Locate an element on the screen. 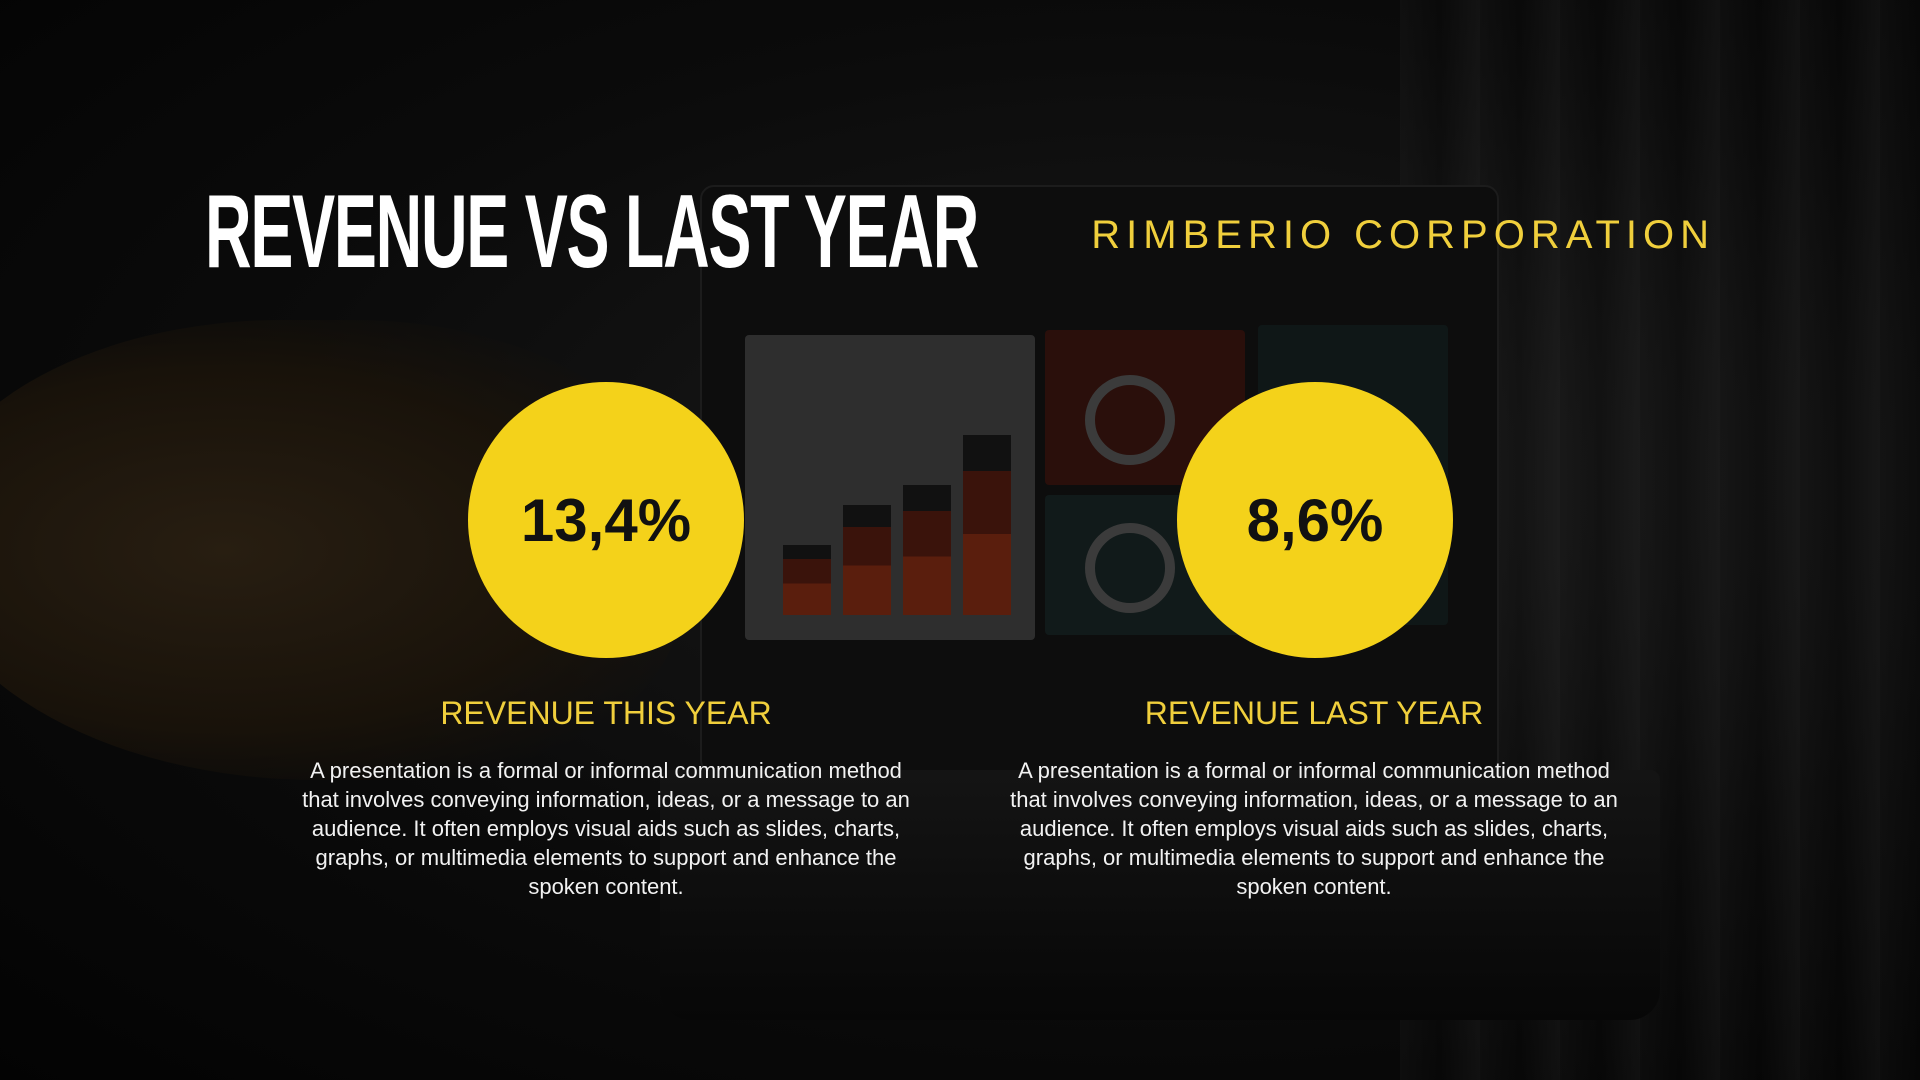 Image resolution: width=1920 pixels, height=1080 pixels. metric-circle-this-year: 13,4% is located at coordinates (606, 520).